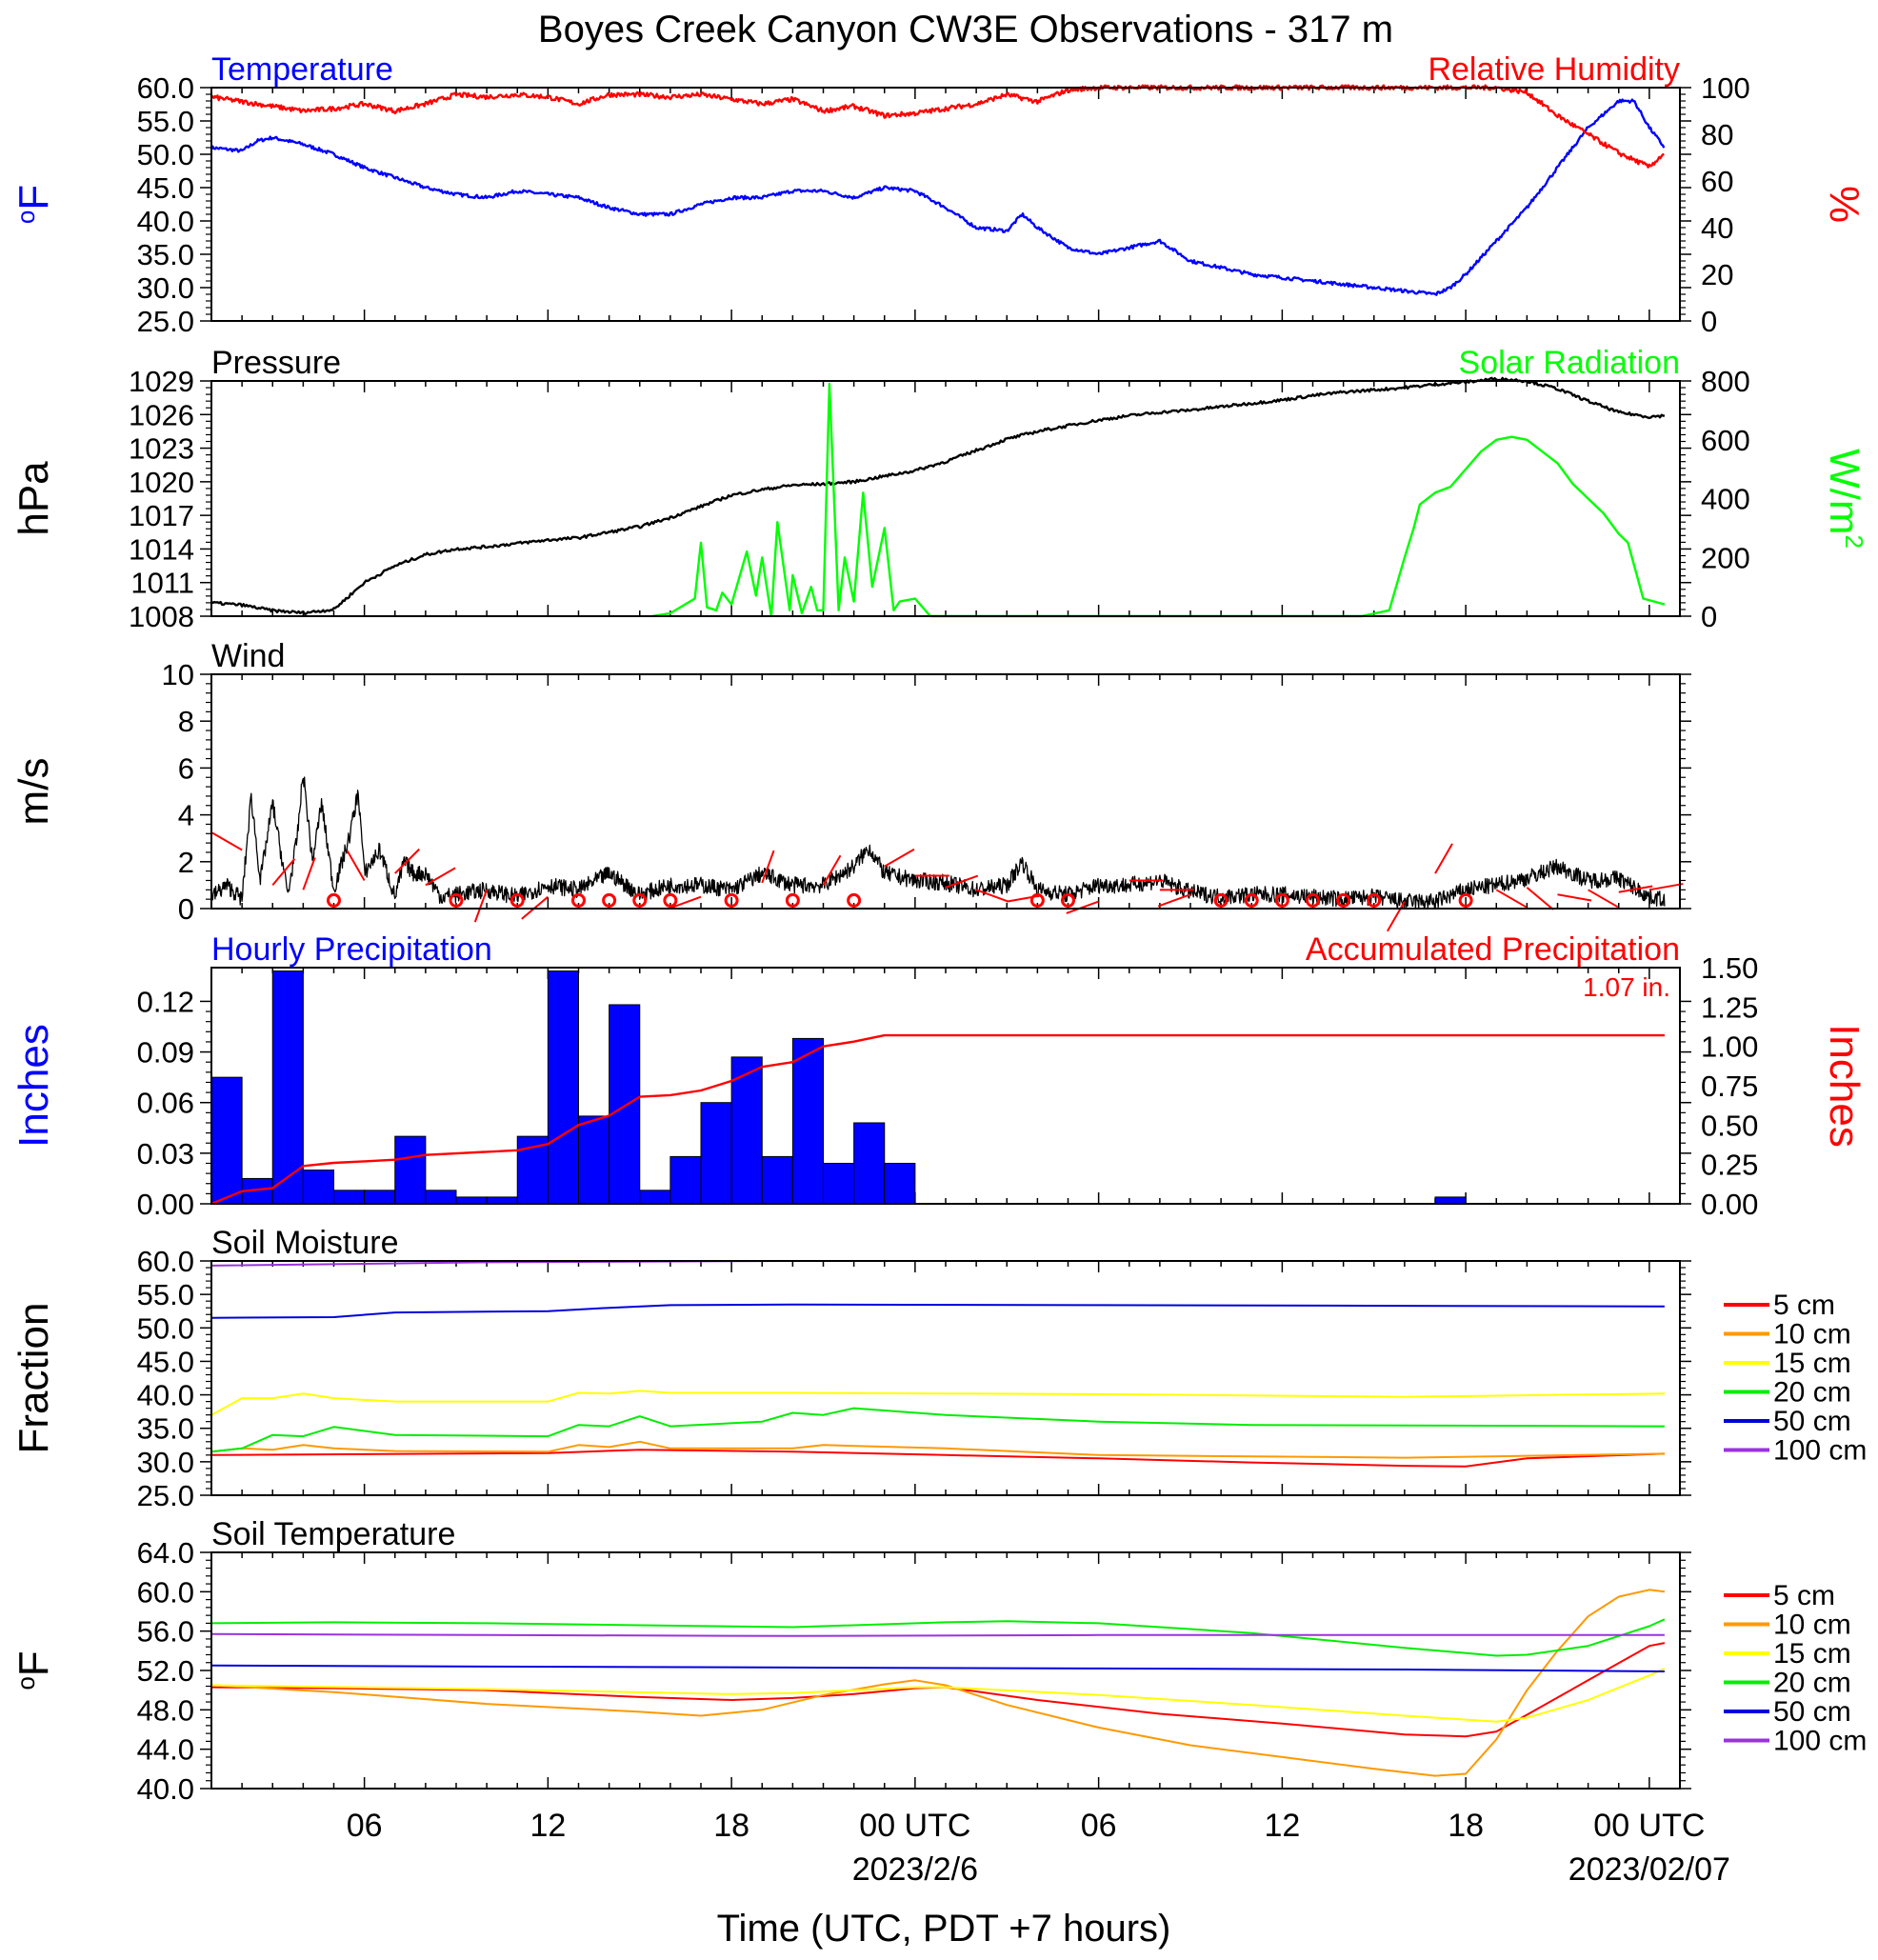 This screenshot has width=1878, height=1960. What do you see at coordinates (162, 583) in the screenshot?
I see `y-tick-label-left: 1011` at bounding box center [162, 583].